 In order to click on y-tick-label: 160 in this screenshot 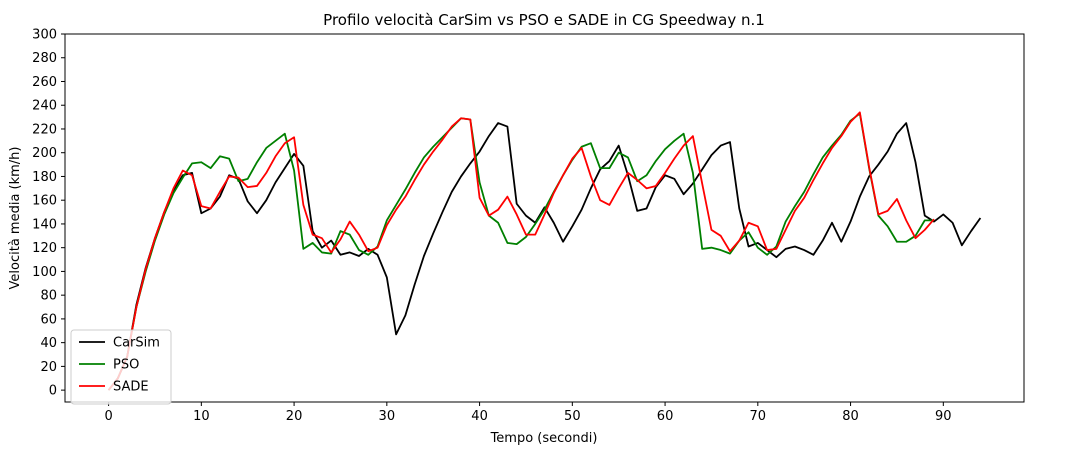, I will do `click(44, 201)`.